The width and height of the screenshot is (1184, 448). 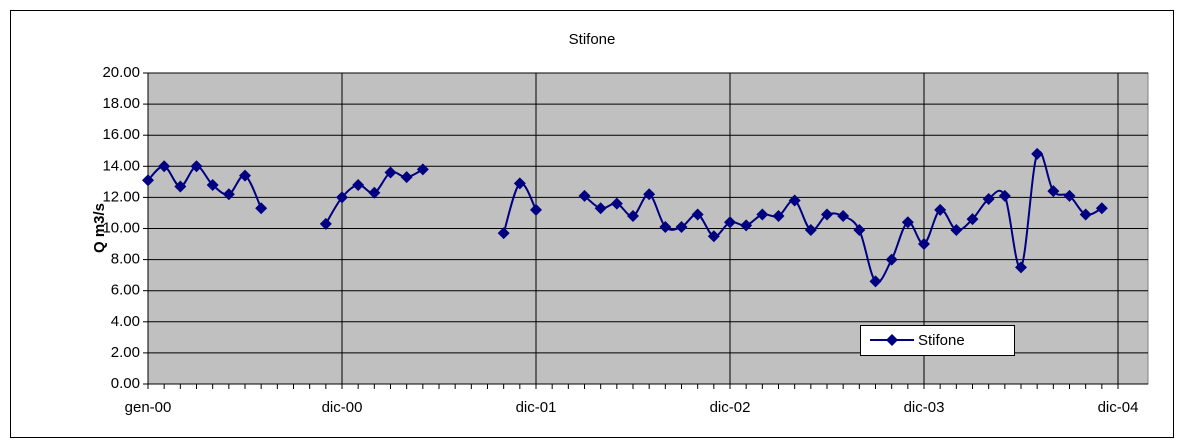 I want to click on legend-label: Stifone, so click(x=941, y=340).